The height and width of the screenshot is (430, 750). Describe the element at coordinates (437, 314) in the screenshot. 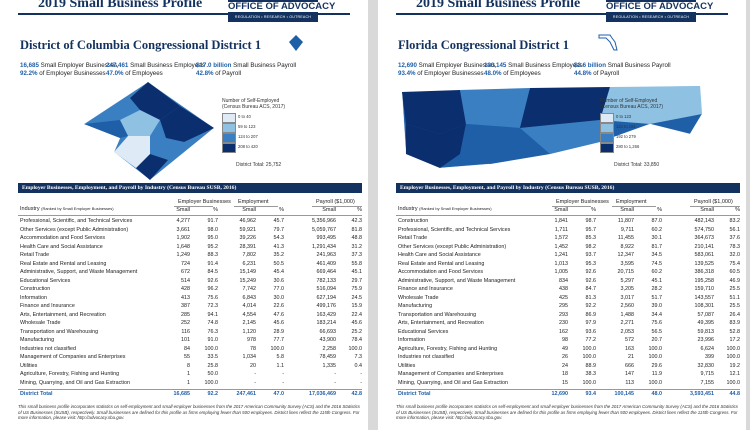

I see `industry-name: Transportation and Warehousing` at that location.